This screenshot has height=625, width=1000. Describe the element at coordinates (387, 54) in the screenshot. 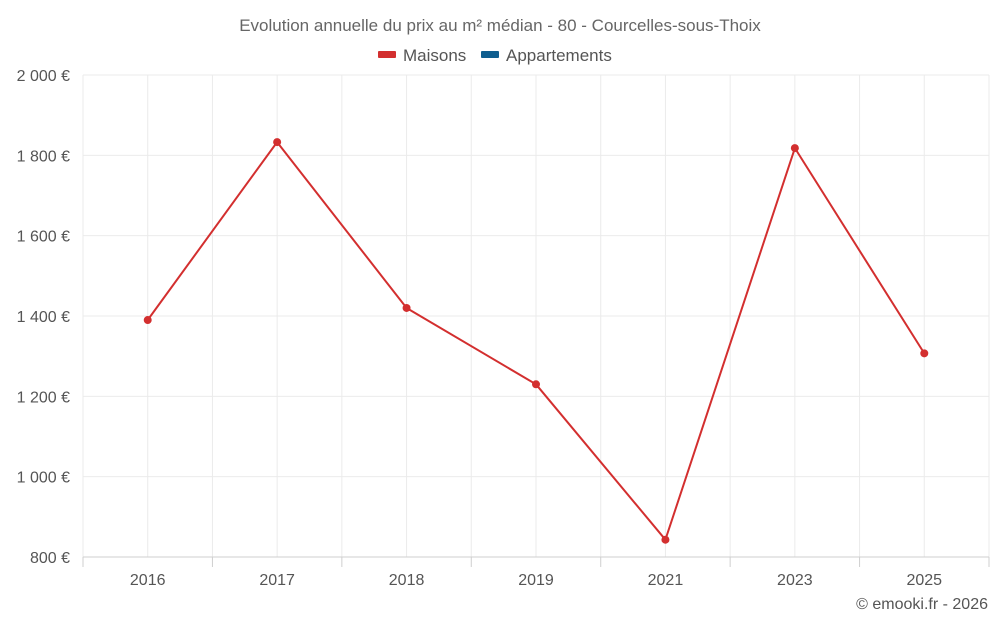

I see `legend-swatch-maisons` at that location.